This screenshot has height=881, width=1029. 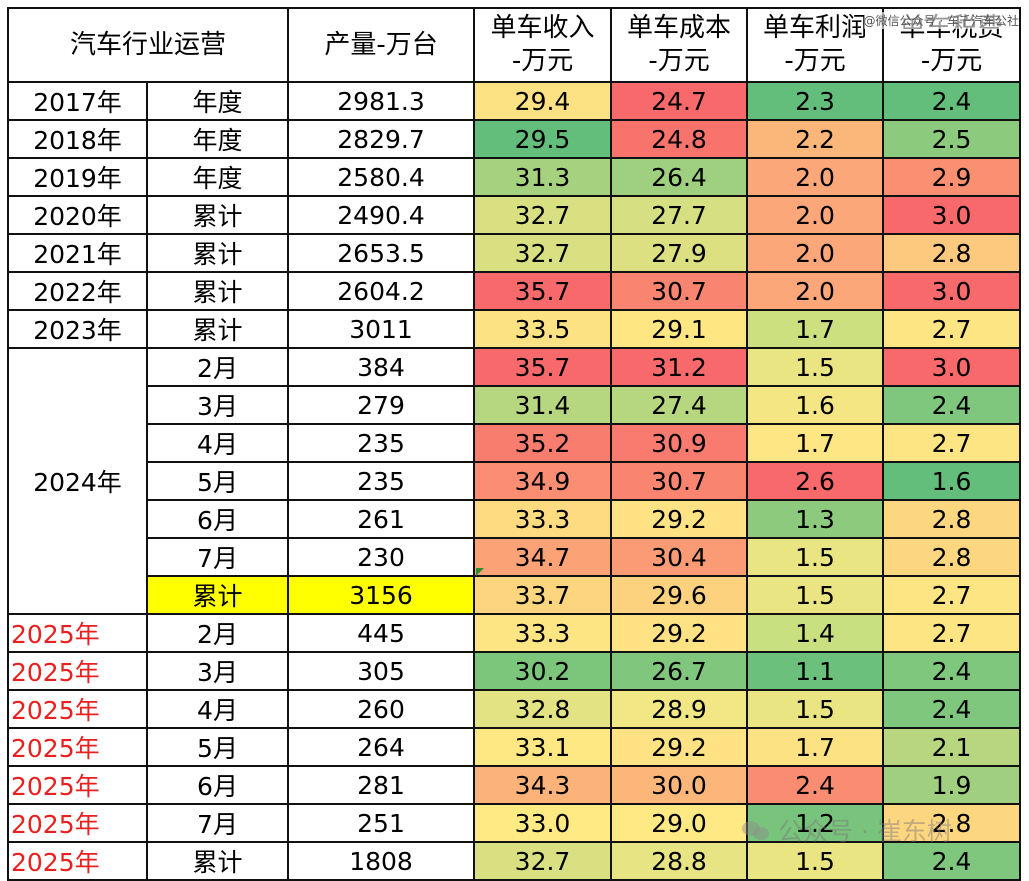 I want to click on cost-cell: 29.1, so click(x=679, y=329).